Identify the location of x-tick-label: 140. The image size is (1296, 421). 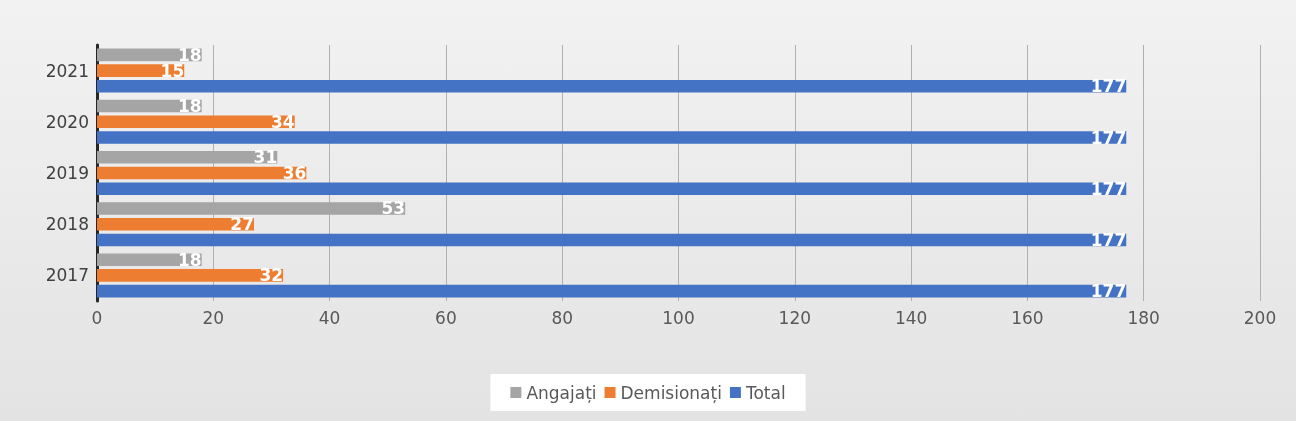
(911, 317).